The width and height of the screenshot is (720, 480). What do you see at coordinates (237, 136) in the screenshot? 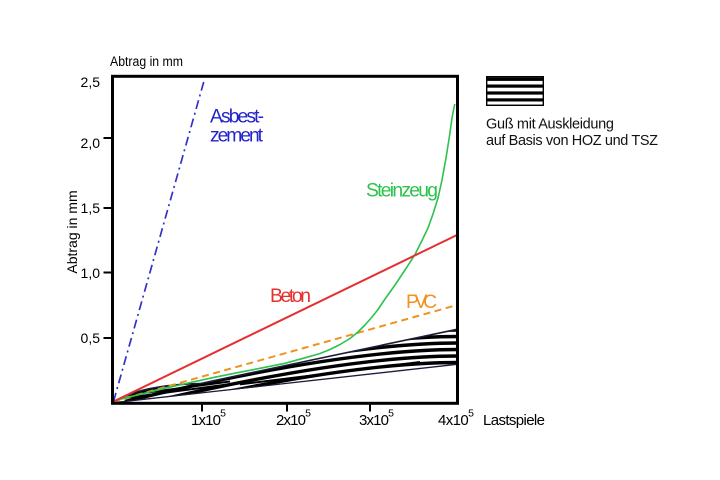
I see `svg-text: zement` at bounding box center [237, 136].